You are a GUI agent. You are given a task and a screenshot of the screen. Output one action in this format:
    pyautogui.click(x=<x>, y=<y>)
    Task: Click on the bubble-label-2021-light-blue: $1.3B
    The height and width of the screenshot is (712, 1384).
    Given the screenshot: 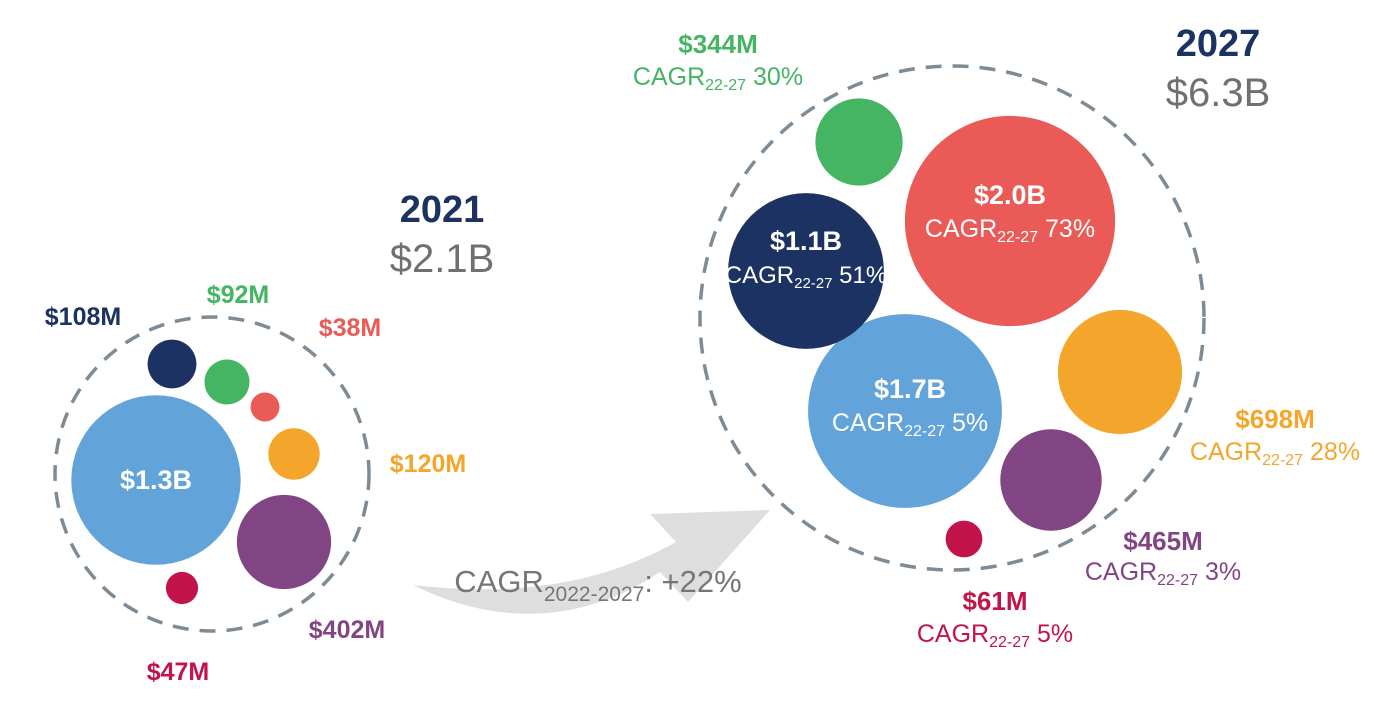 What is the action you would take?
    pyautogui.click(x=156, y=480)
    